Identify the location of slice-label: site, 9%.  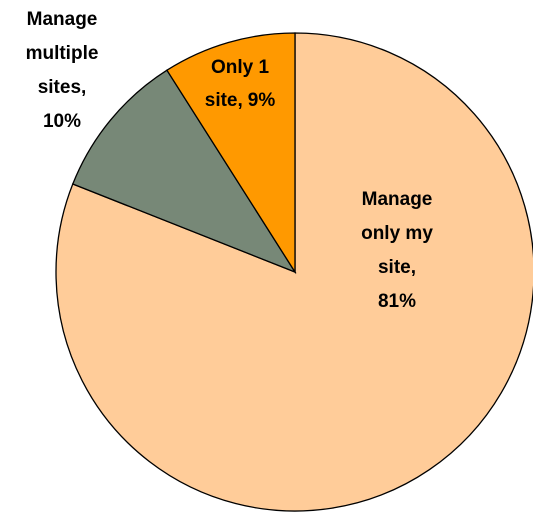
(240, 100).